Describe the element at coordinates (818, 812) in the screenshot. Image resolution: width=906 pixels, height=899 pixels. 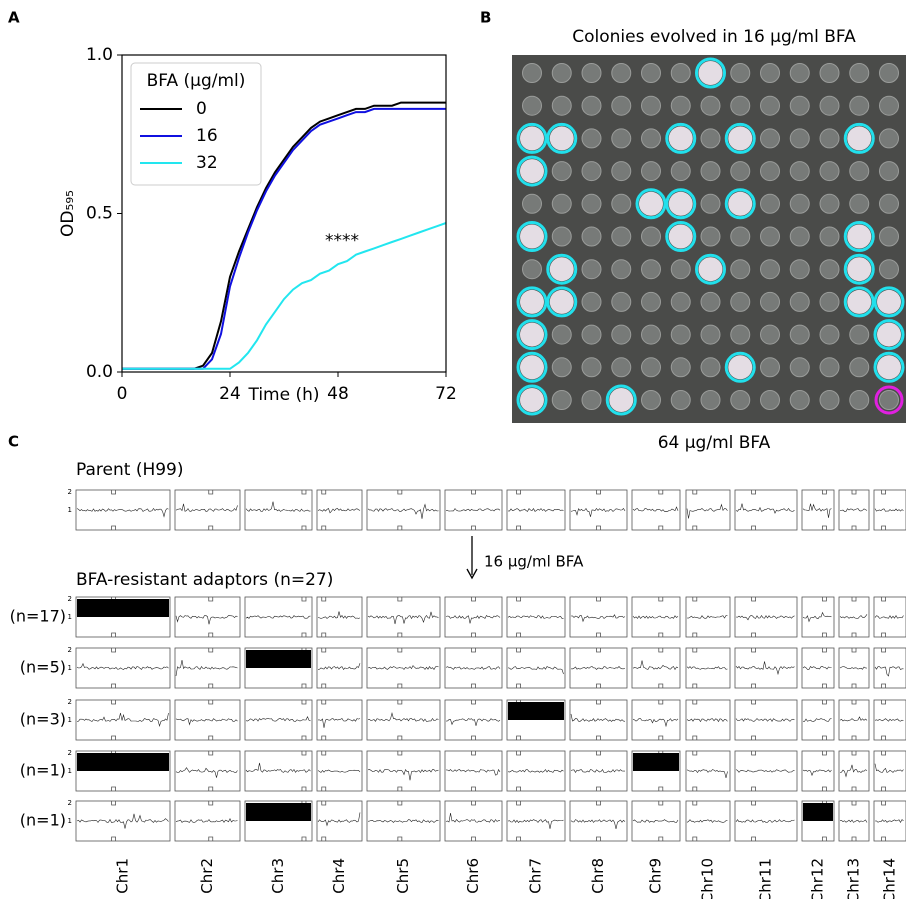
I see `copy-number-block` at that location.